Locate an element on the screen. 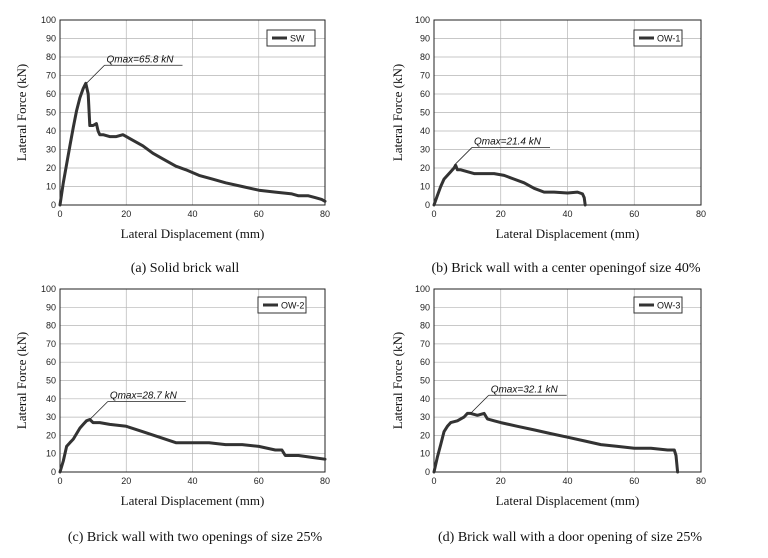 Image resolution: width=768 pixels, height=558 pixels. peak-annotation: Qmax=32.1 kN is located at coordinates (518, 399).